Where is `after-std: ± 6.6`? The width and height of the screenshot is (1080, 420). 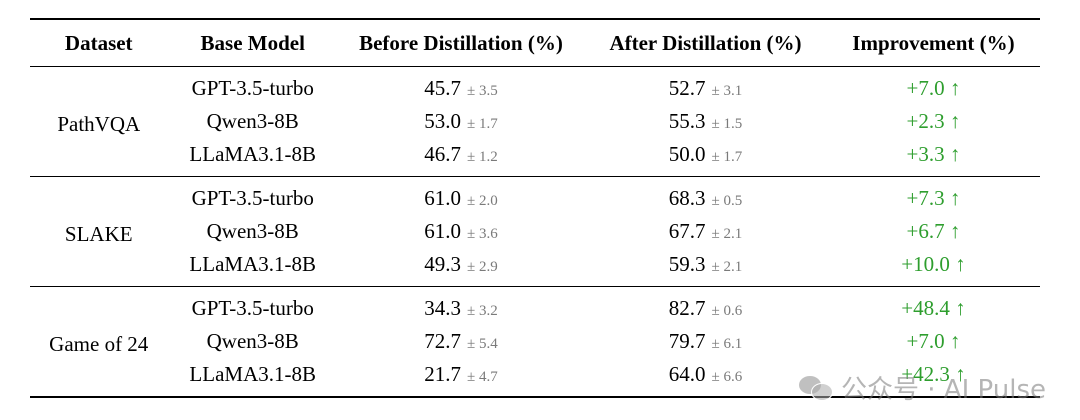 after-std: ± 6.6 is located at coordinates (727, 377).